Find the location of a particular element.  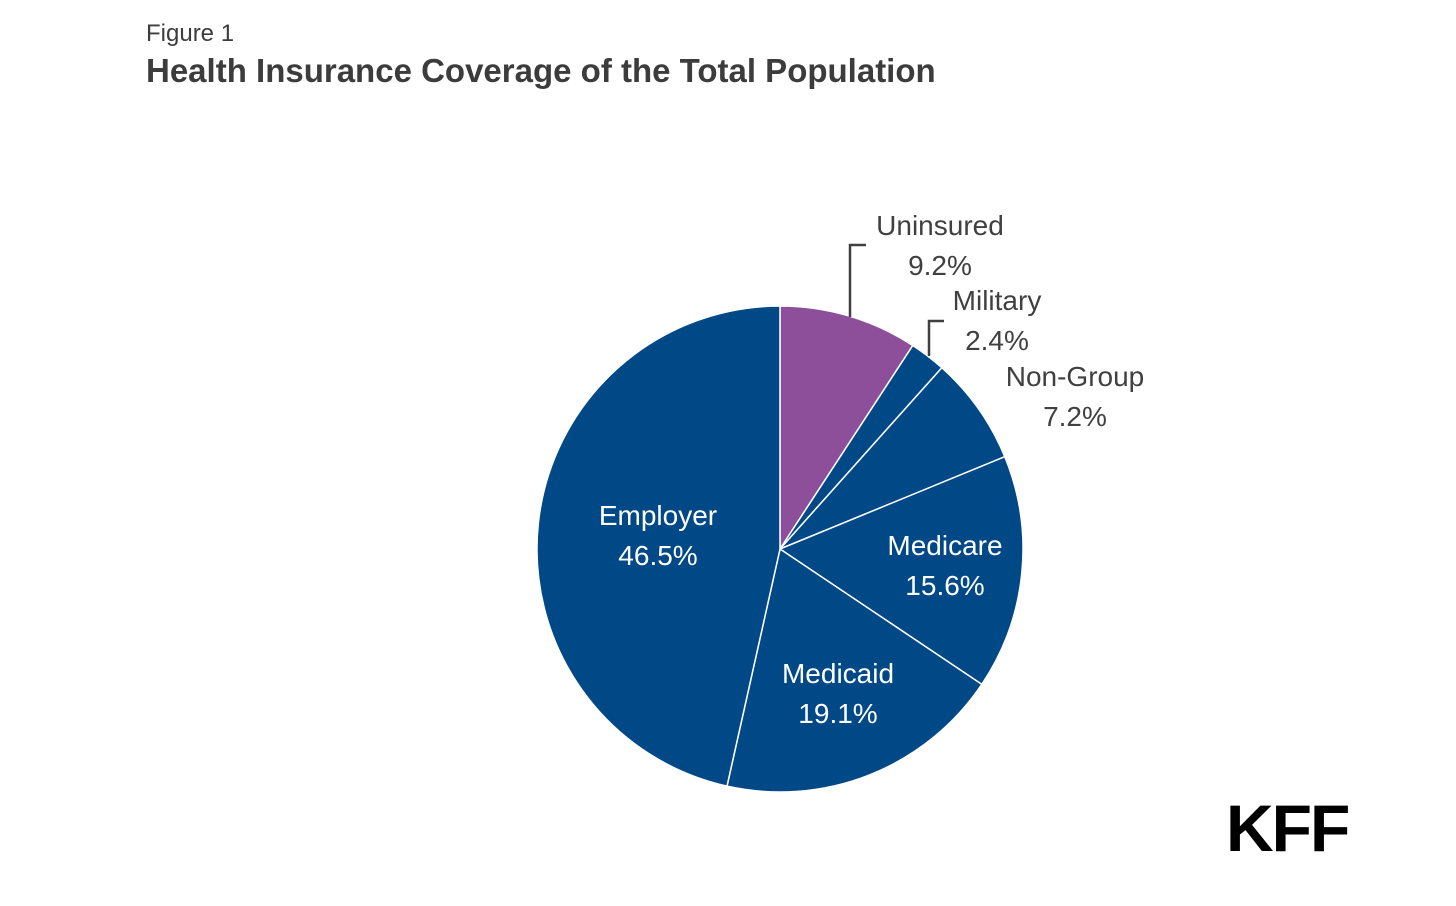

slice-label-employer: Employer is located at coordinates (658, 515).